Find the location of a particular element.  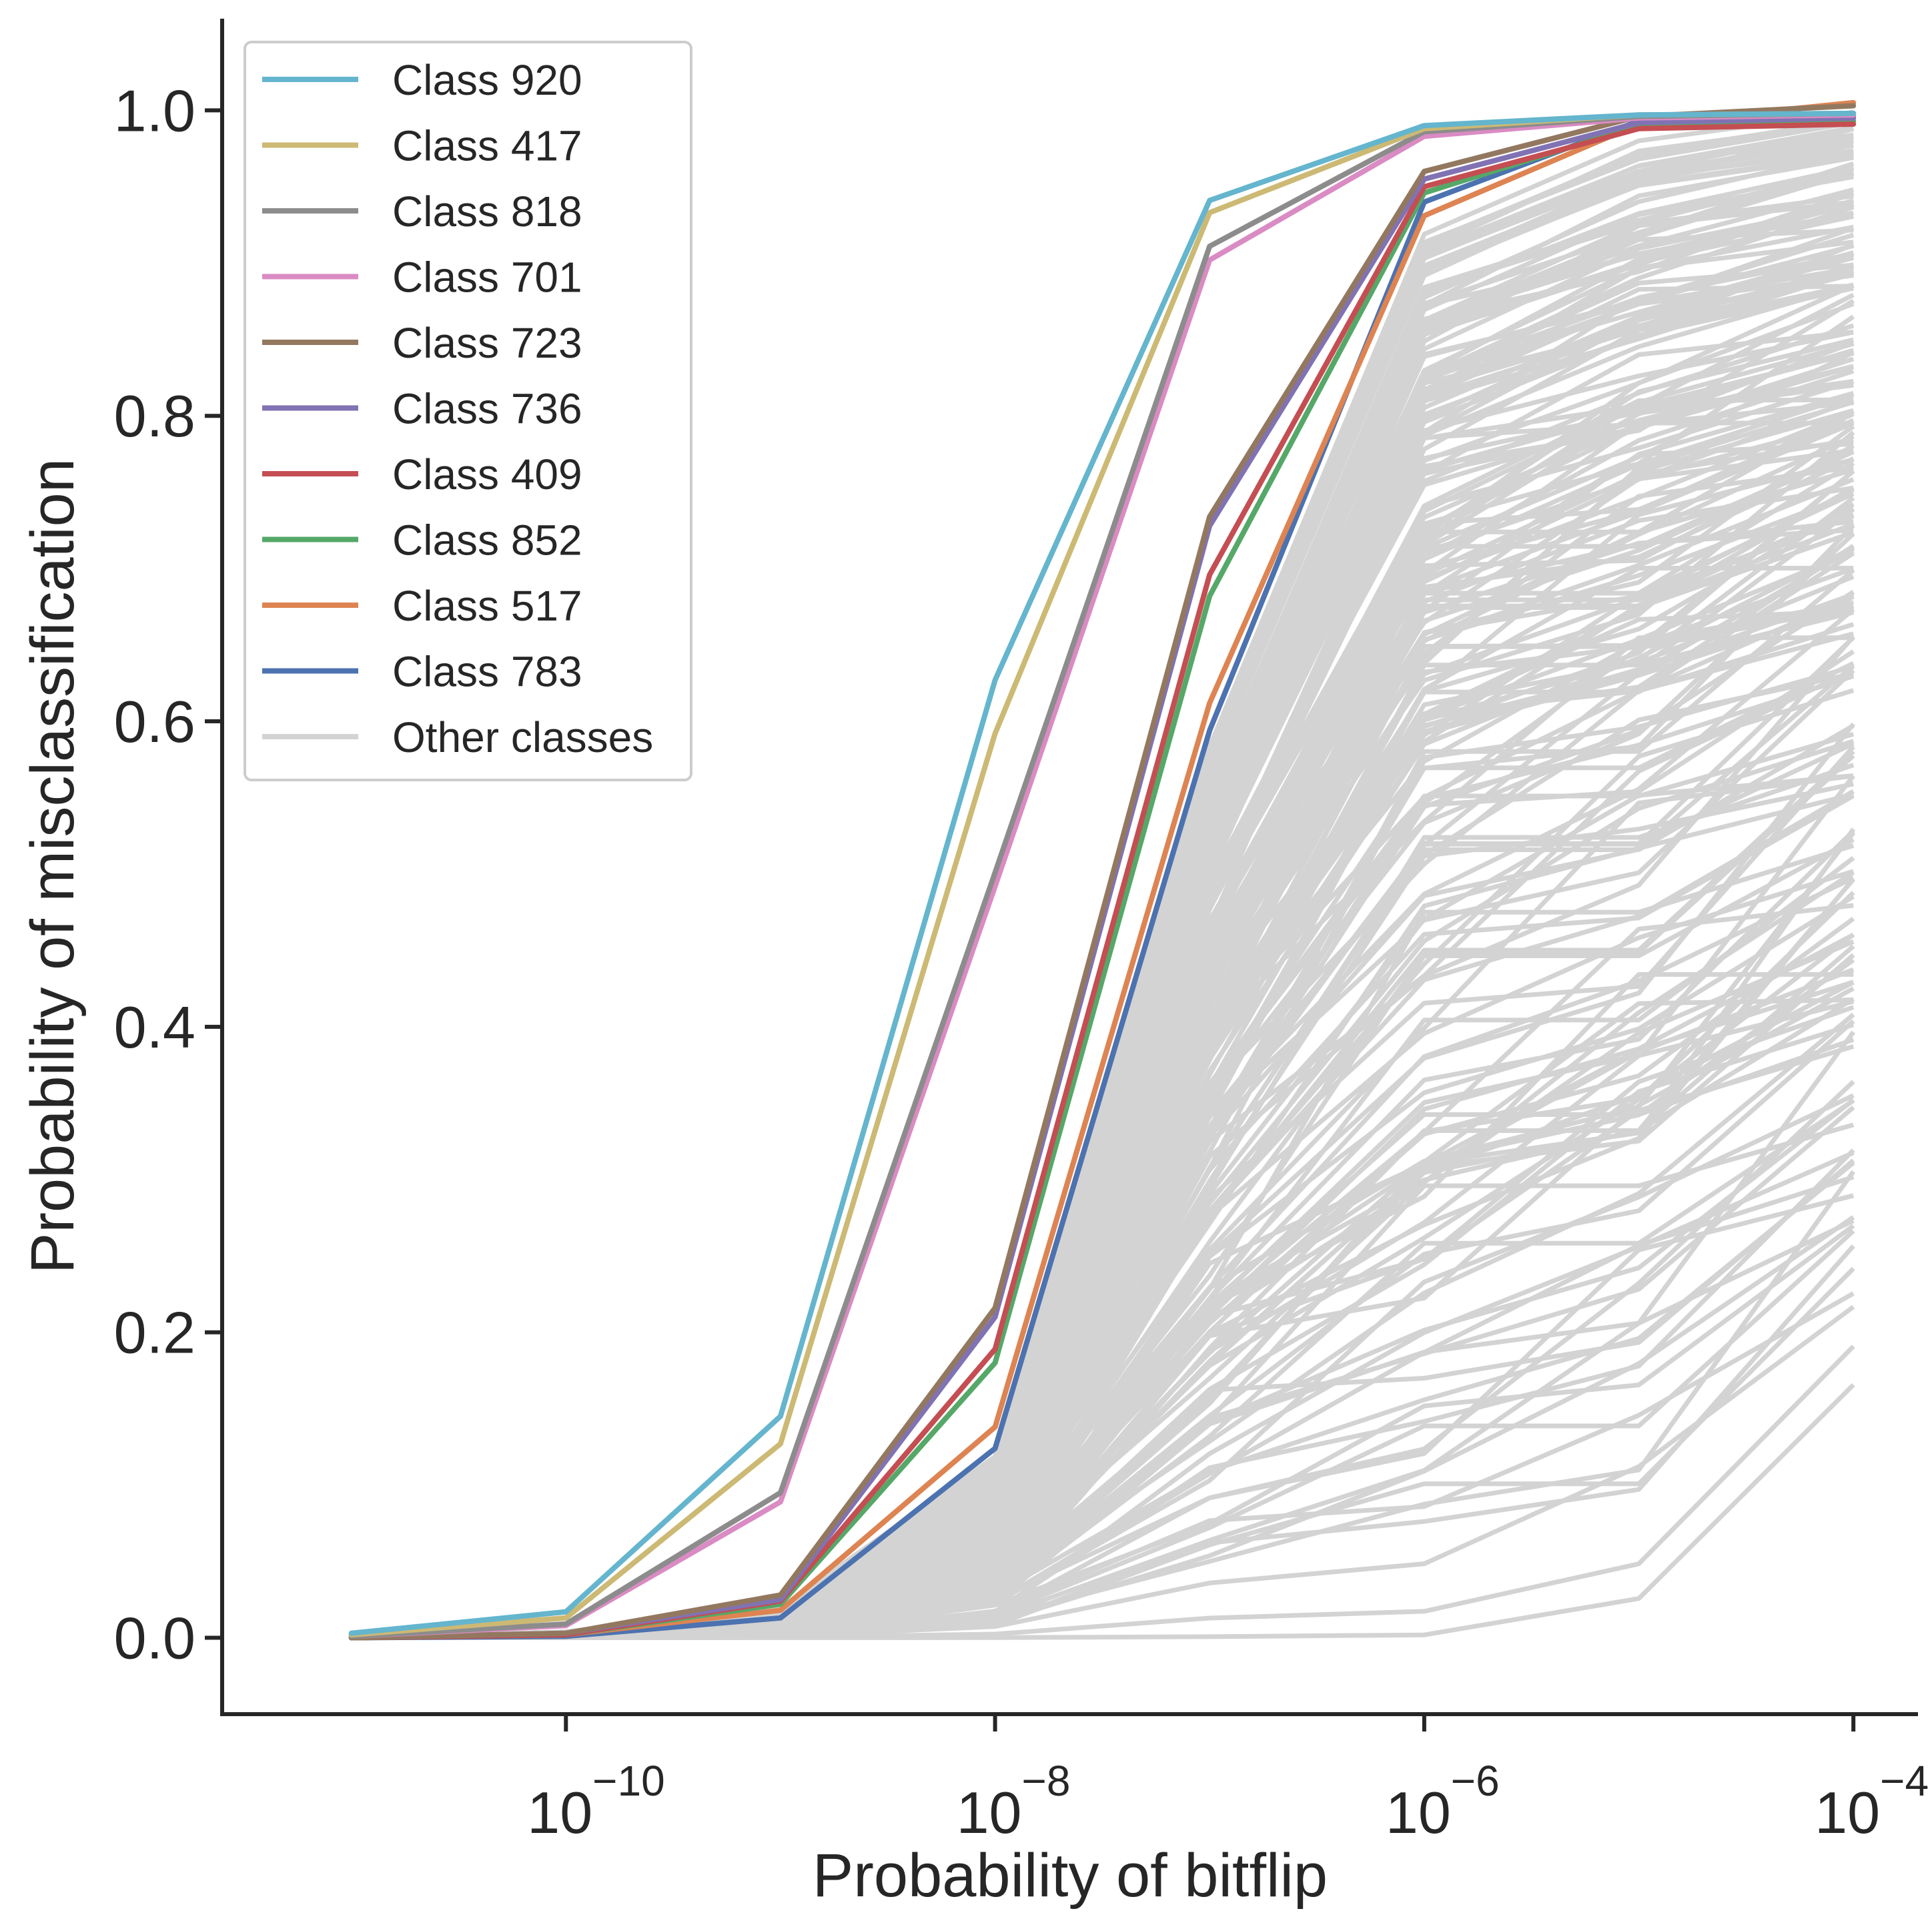

y-tick-label: 1.0 is located at coordinates (154, 110).